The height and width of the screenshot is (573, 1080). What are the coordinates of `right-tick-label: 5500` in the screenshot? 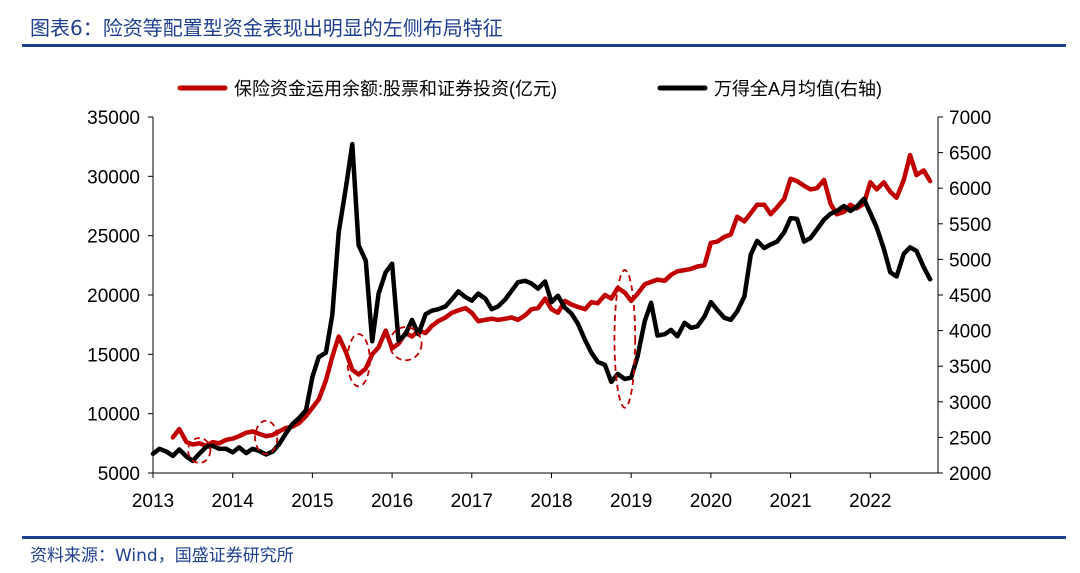 It's located at (970, 225).